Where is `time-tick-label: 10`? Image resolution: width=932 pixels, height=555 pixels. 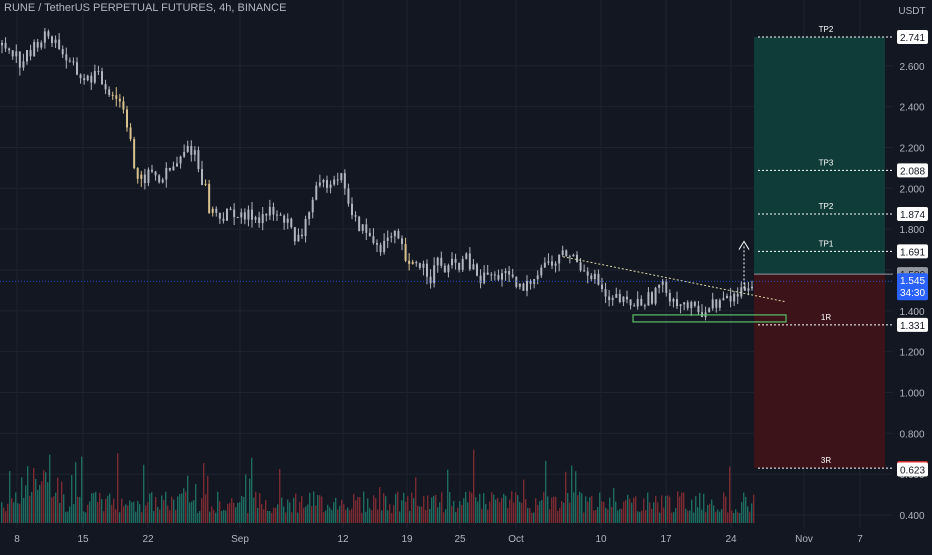
time-tick-label: 10 is located at coordinates (601, 539).